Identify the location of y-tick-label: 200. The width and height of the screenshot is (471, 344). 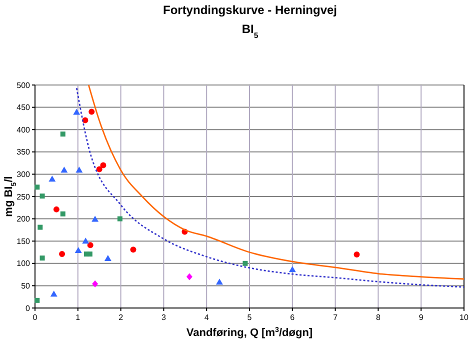
(23, 219).